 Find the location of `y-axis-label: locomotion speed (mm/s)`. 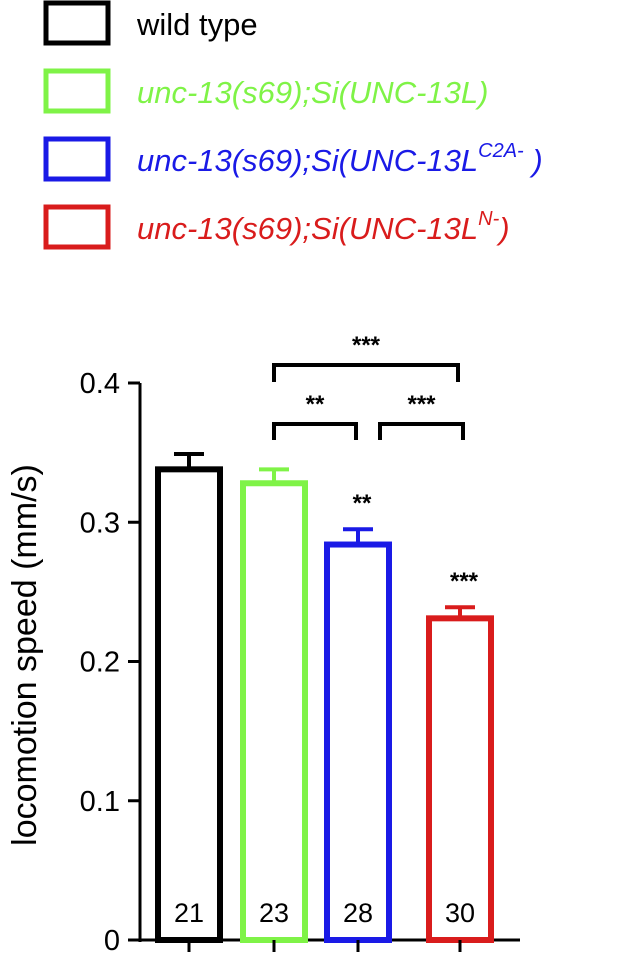

y-axis-label: locomotion speed (mm/s) is located at coordinates (25, 655).